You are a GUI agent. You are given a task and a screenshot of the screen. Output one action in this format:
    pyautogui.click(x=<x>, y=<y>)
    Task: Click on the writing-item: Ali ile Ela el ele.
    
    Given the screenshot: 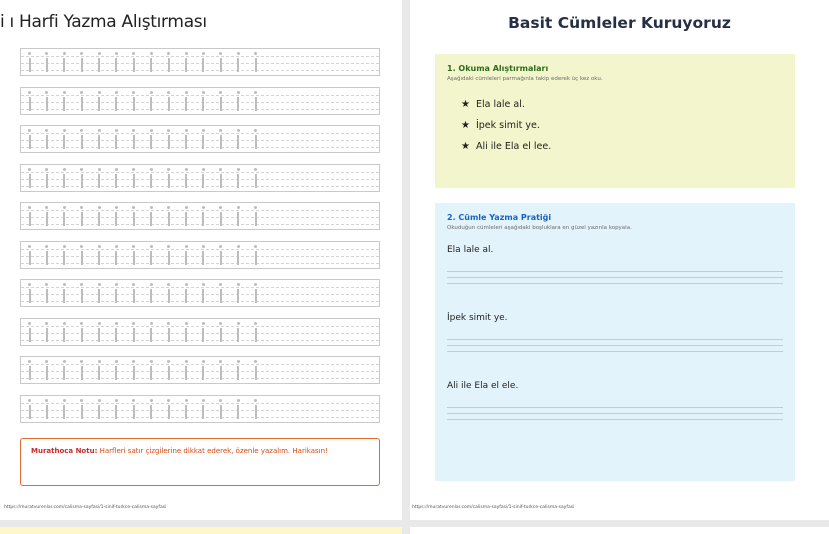 What is the action you would take?
    pyautogui.click(x=615, y=401)
    